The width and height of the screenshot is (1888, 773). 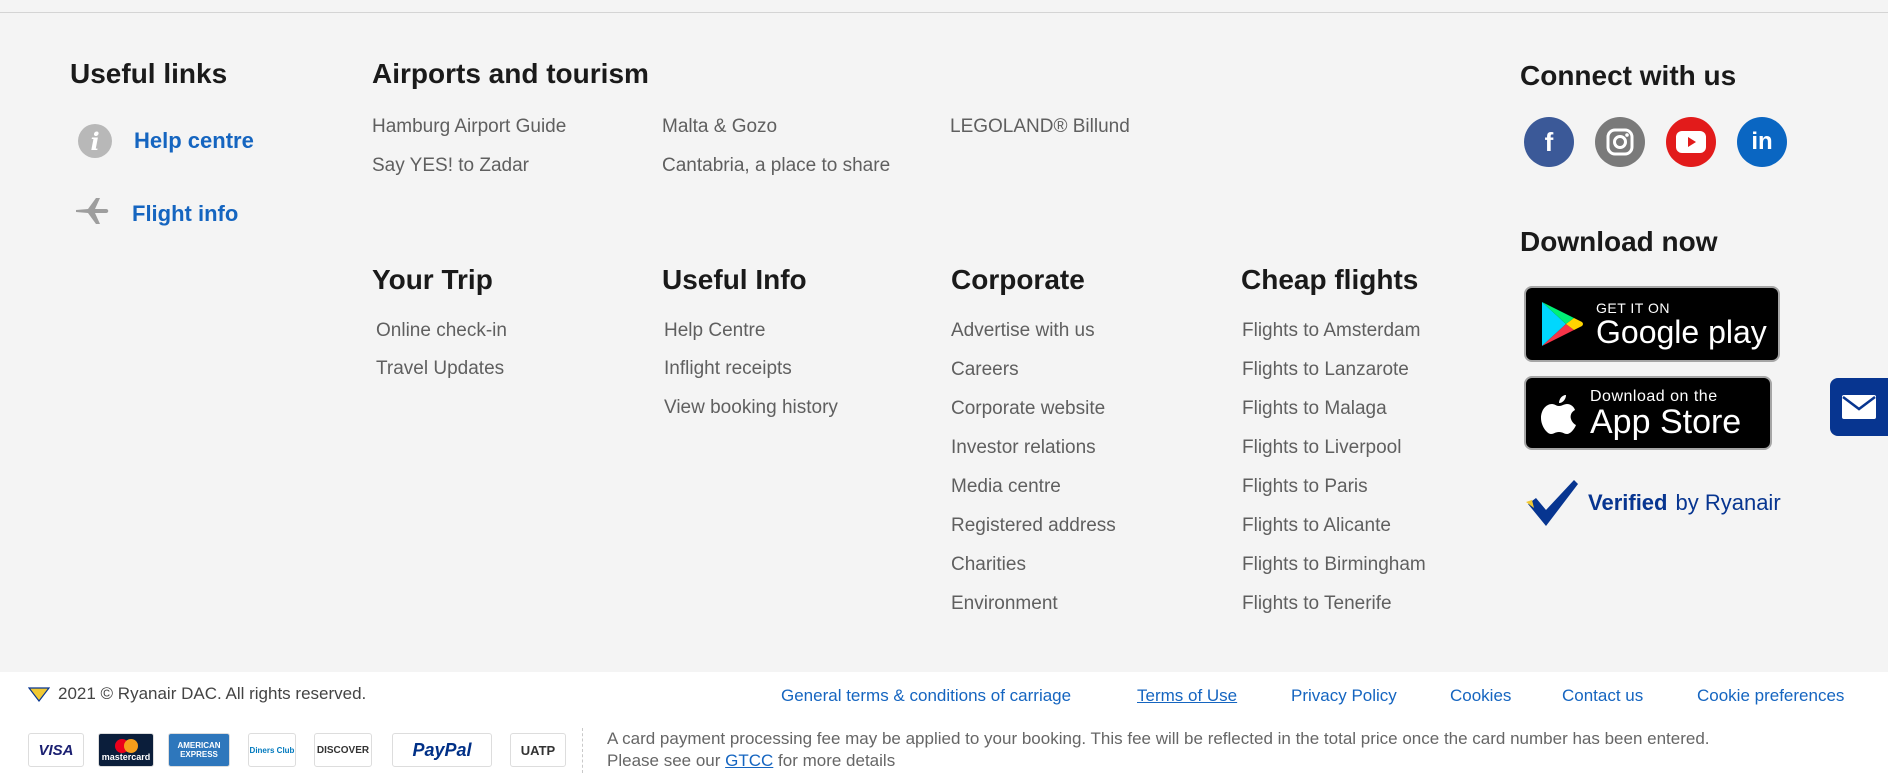 I want to click on diners-club-icon: Diners Club, so click(x=272, y=750).